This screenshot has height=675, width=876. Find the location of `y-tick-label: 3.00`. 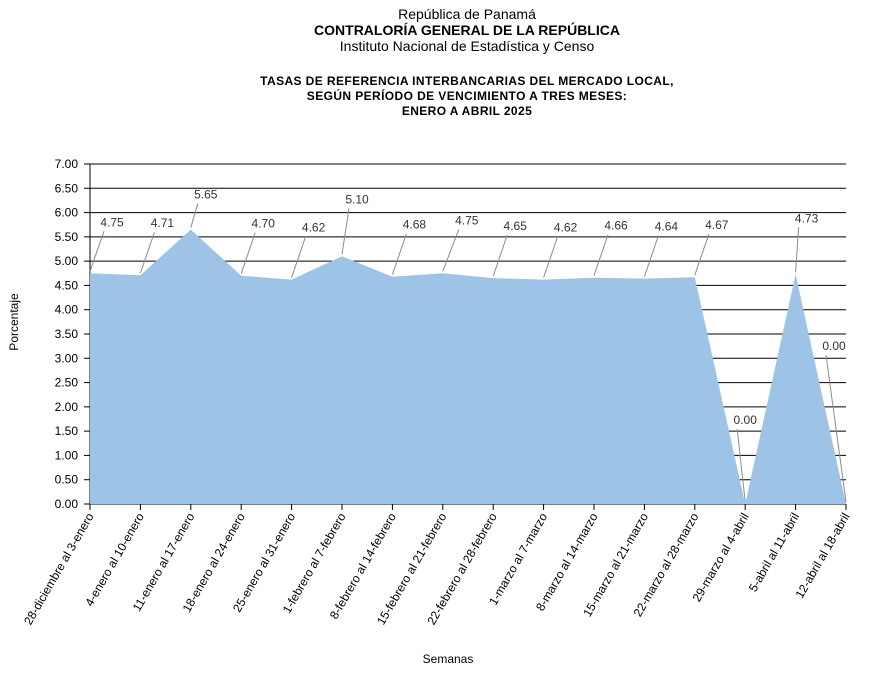

y-tick-label: 3.00 is located at coordinates (67, 358).